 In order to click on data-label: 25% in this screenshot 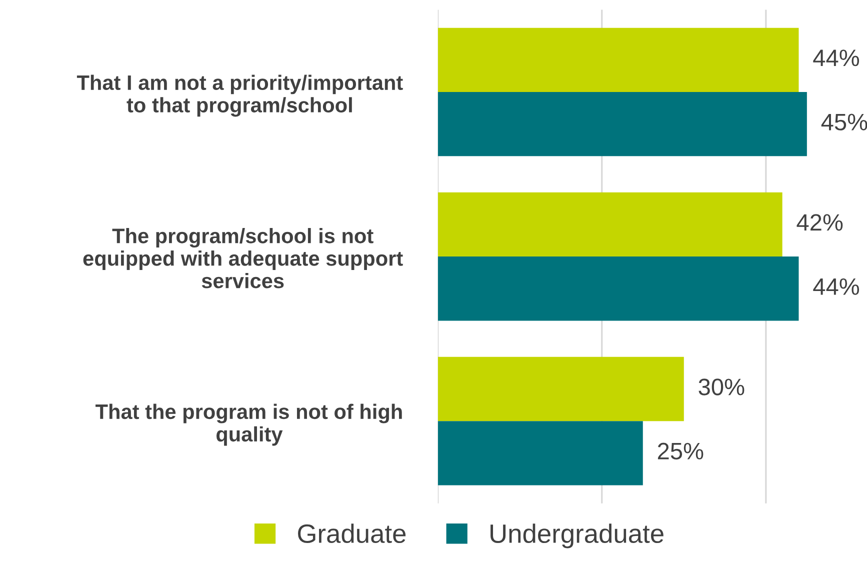, I will do `click(681, 451)`.